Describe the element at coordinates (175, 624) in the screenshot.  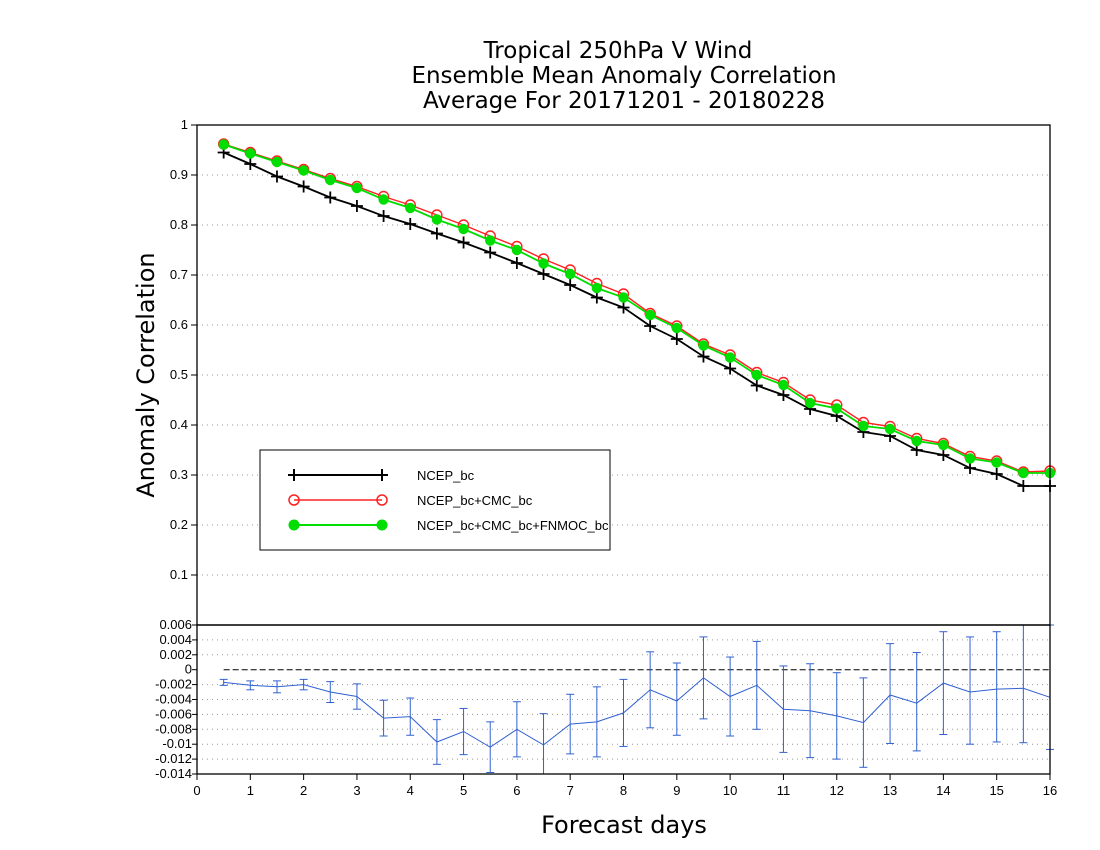
I see `bottom-y-tick-label: 0.006` at that location.